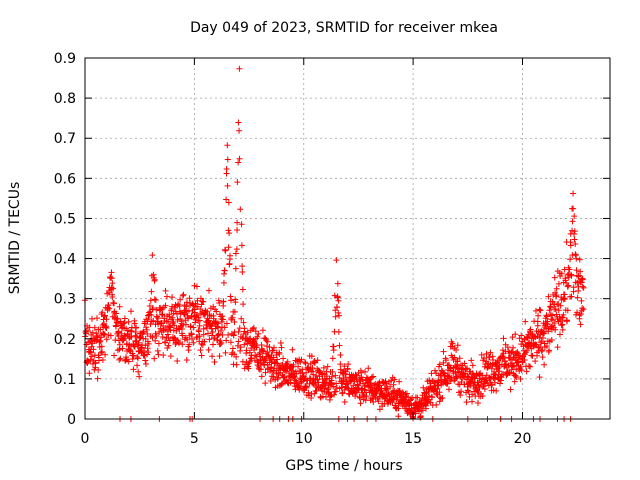 This screenshot has width=640, height=480. I want to click on x-tick-label: 10, so click(304, 439).